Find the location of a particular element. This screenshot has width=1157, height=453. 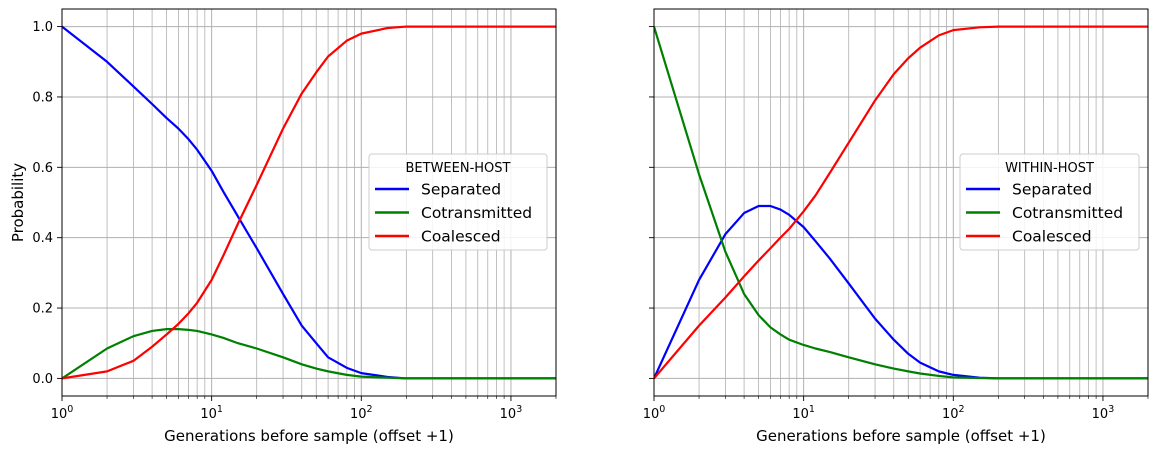

y-tick-label: 1.0 is located at coordinates (42, 27).